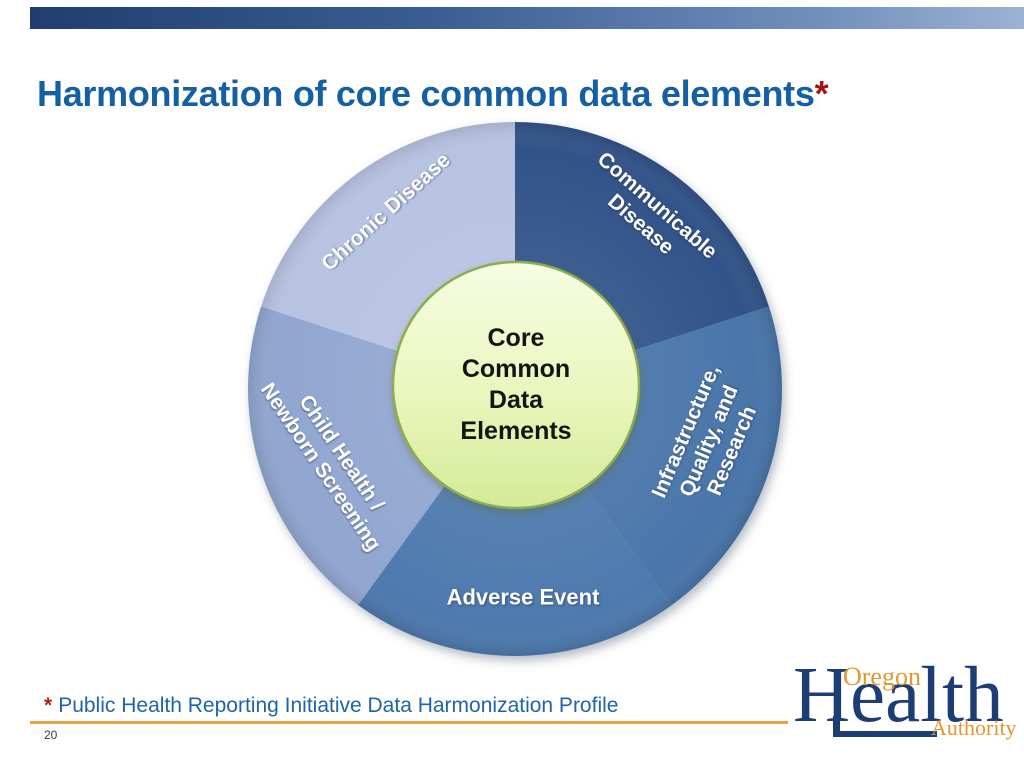 The height and width of the screenshot is (768, 1024). Describe the element at coordinates (516, 338) in the screenshot. I see `center-label-line: Core` at that location.